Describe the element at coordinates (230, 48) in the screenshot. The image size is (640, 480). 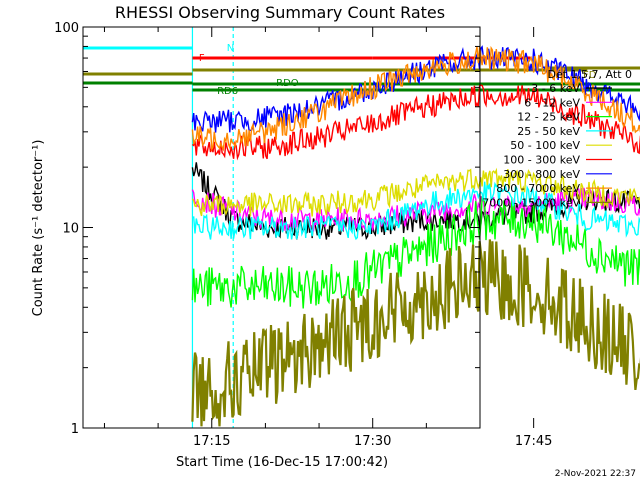
I see `flag-label: N` at that location.